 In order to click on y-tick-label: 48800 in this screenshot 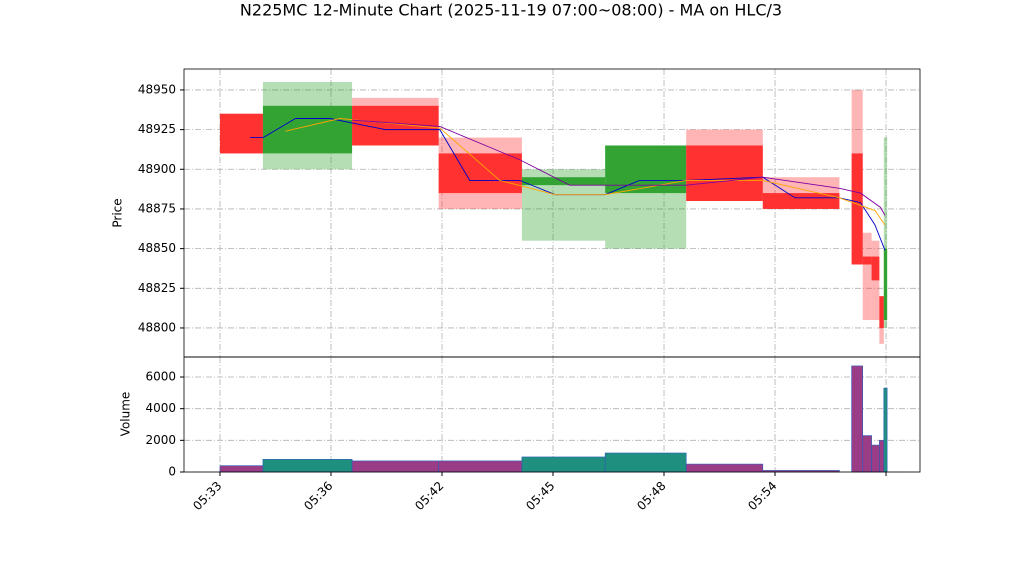, I will do `click(157, 327)`.